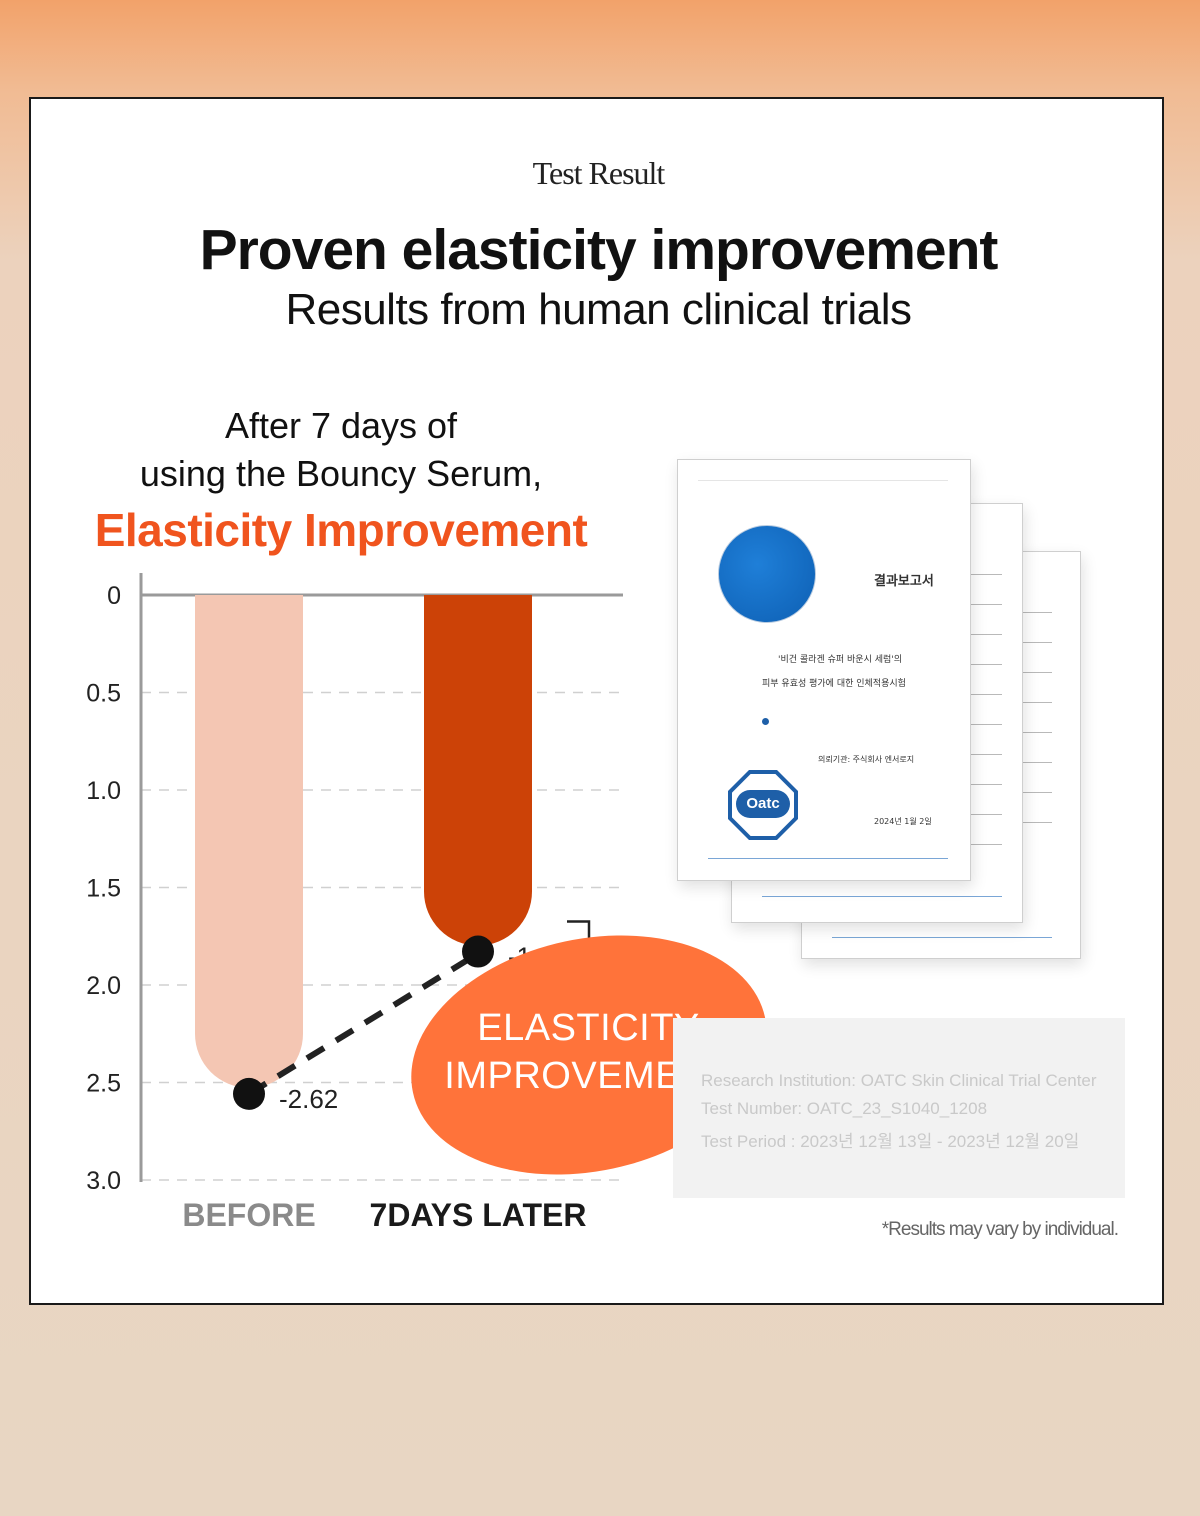 This screenshot has height=1516, width=1200. What do you see at coordinates (308, 1099) in the screenshot?
I see `value-label: -2.62` at bounding box center [308, 1099].